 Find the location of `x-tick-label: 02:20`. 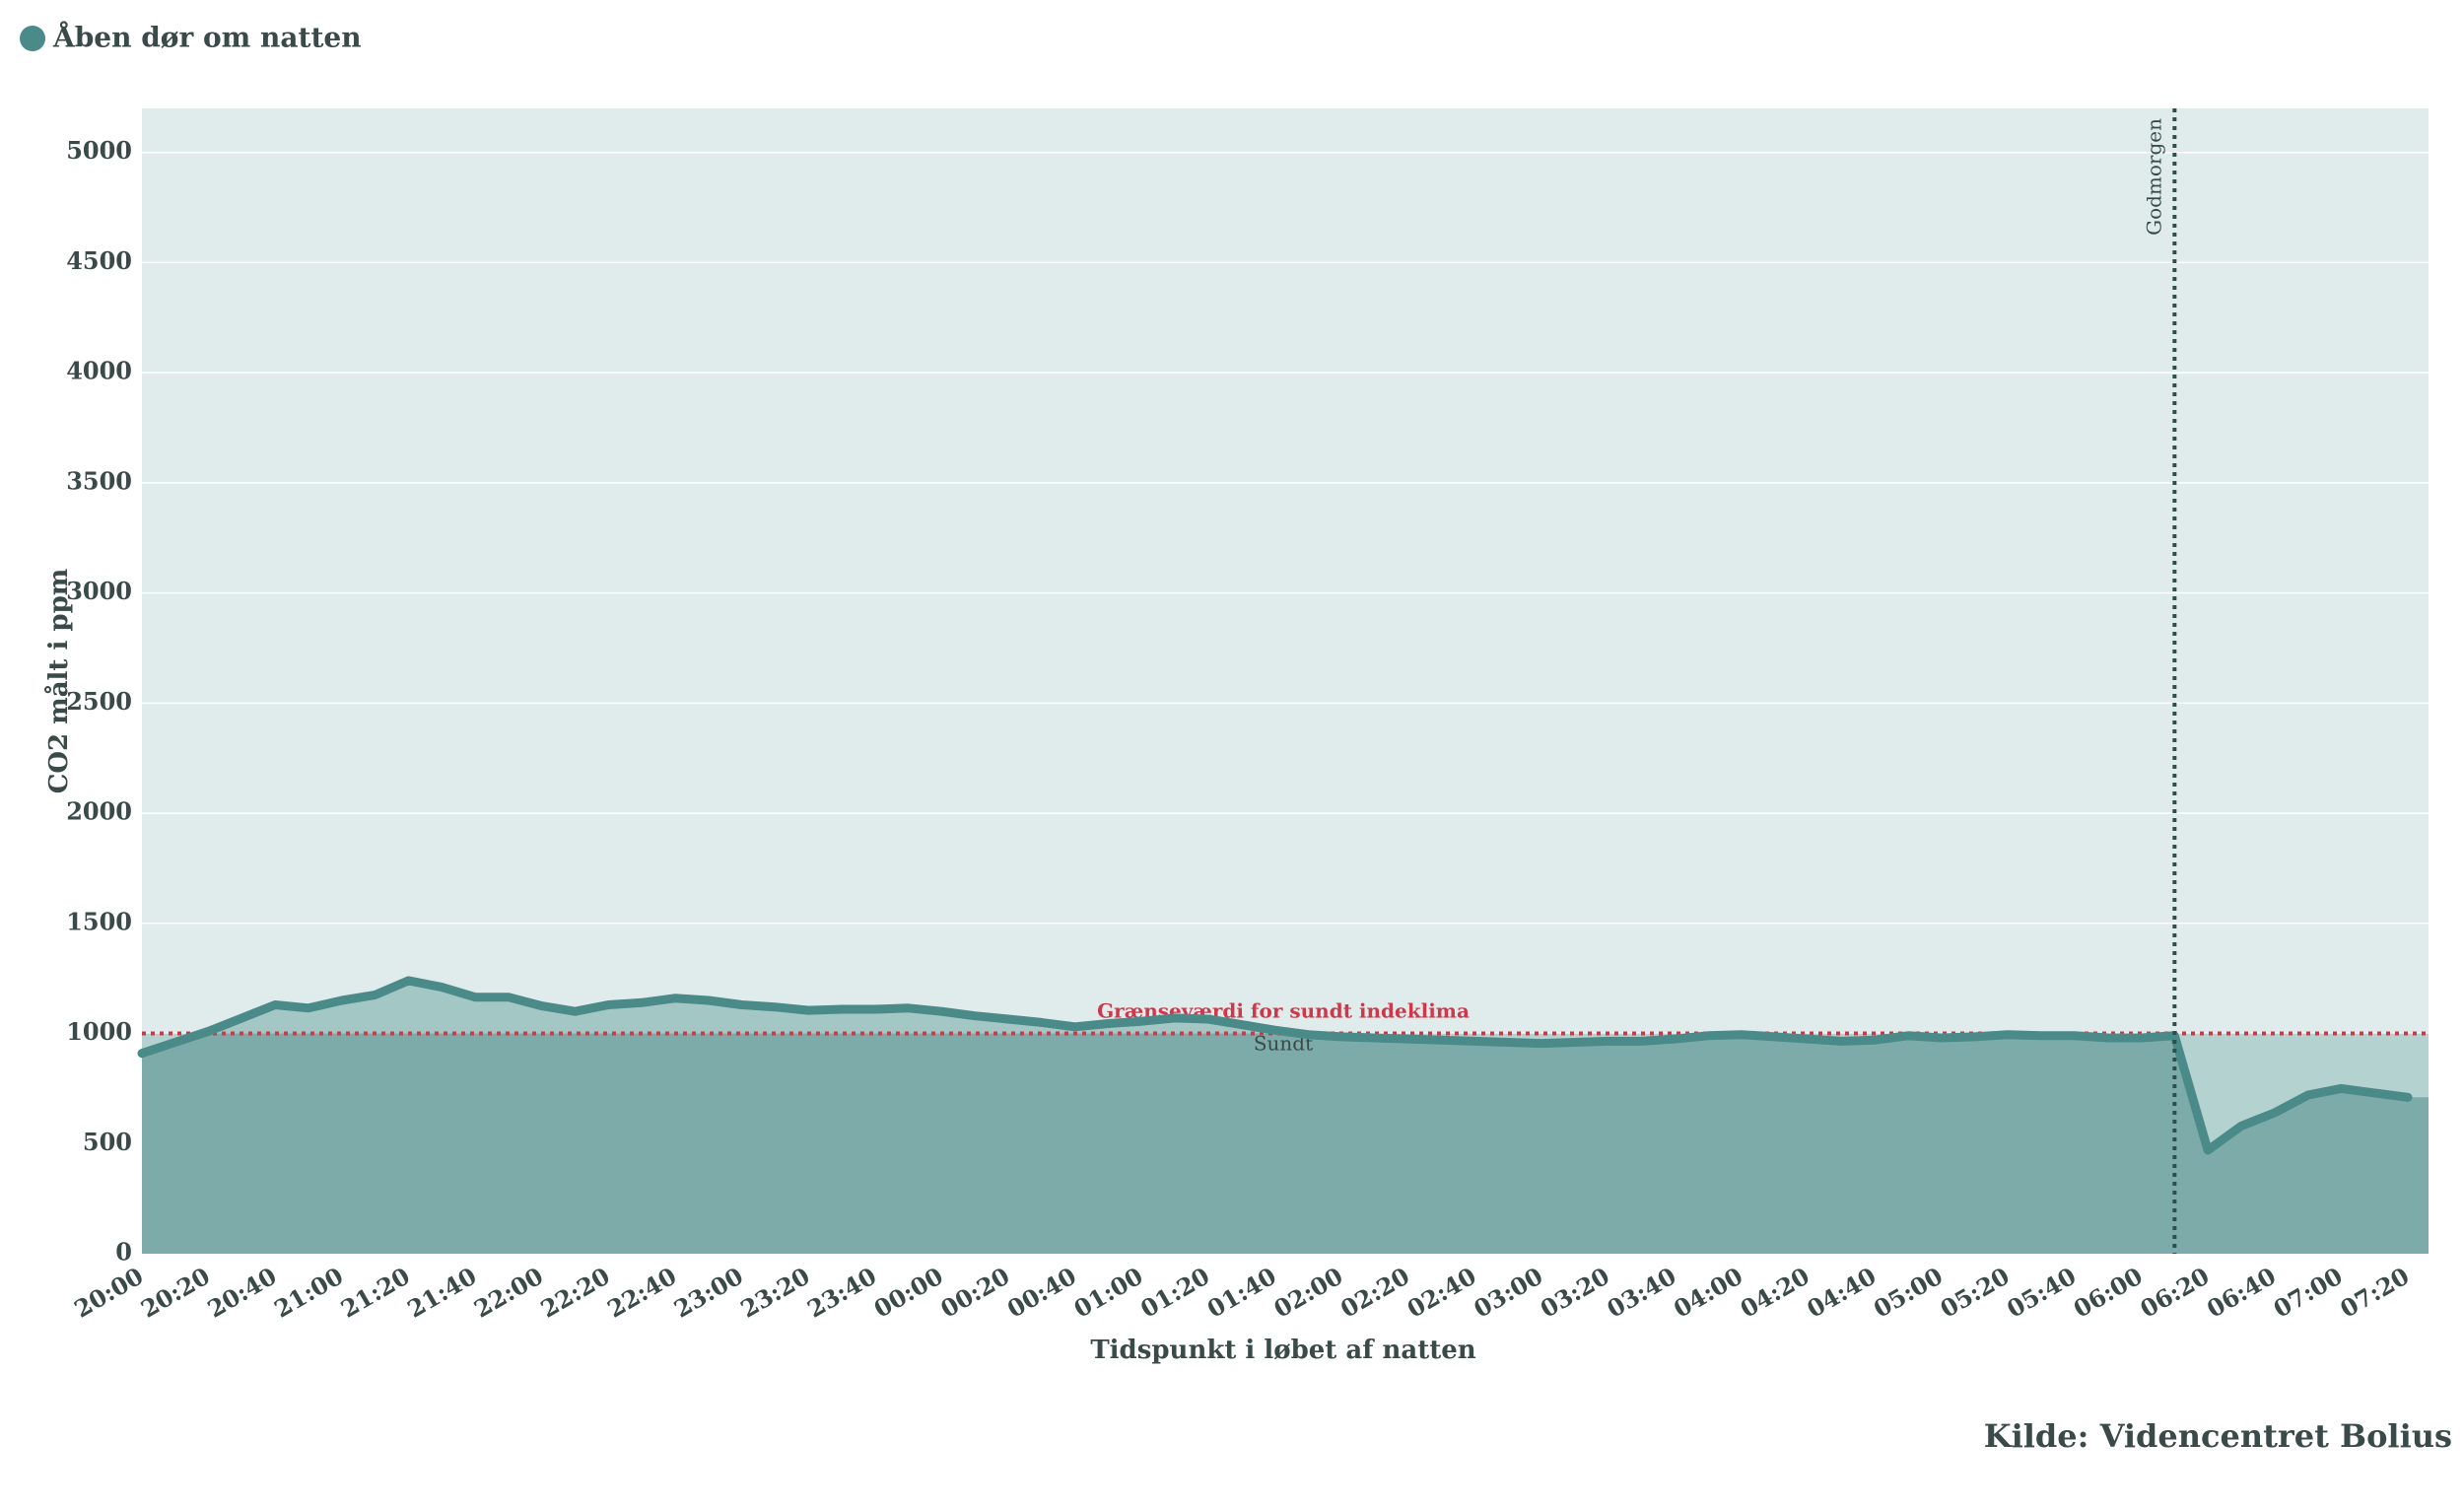

x-tick-label: 02:20 is located at coordinates (1374, 1293).